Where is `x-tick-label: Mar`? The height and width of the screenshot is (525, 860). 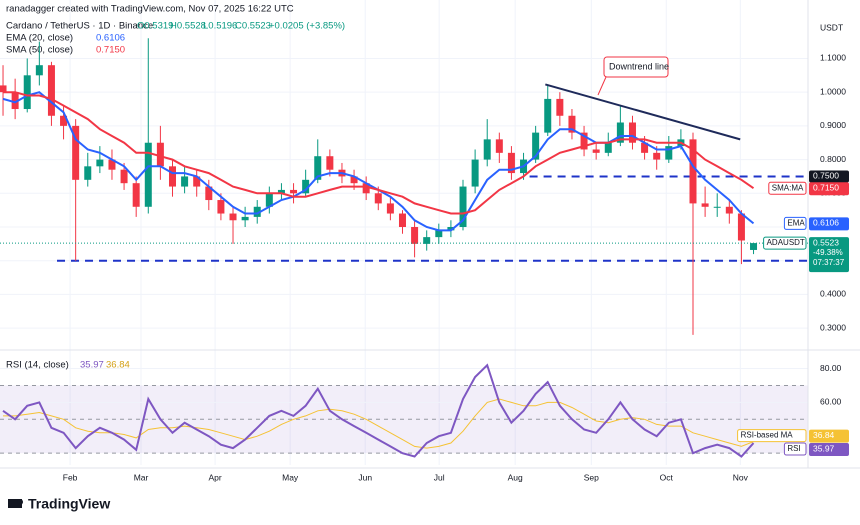
x-tick-label: Mar is located at coordinates (141, 477).